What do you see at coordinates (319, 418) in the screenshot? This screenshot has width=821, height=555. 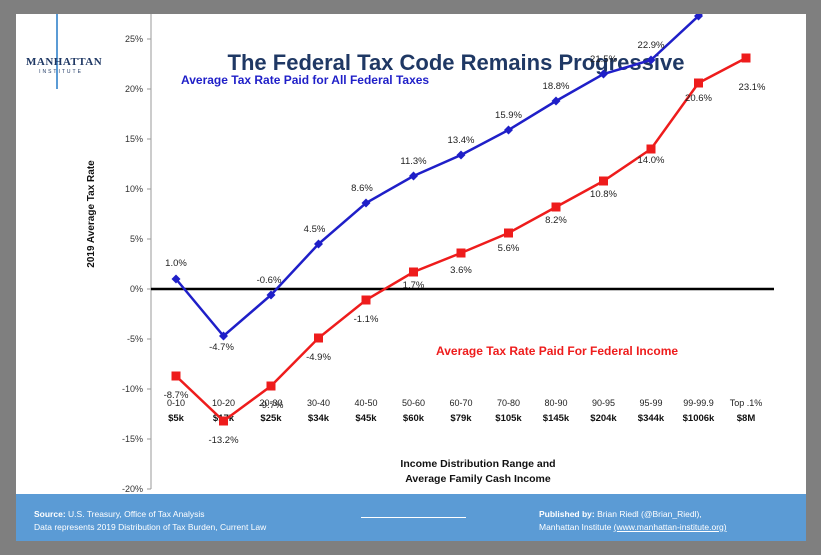 I see `x-tick-income-label: $34k` at bounding box center [319, 418].